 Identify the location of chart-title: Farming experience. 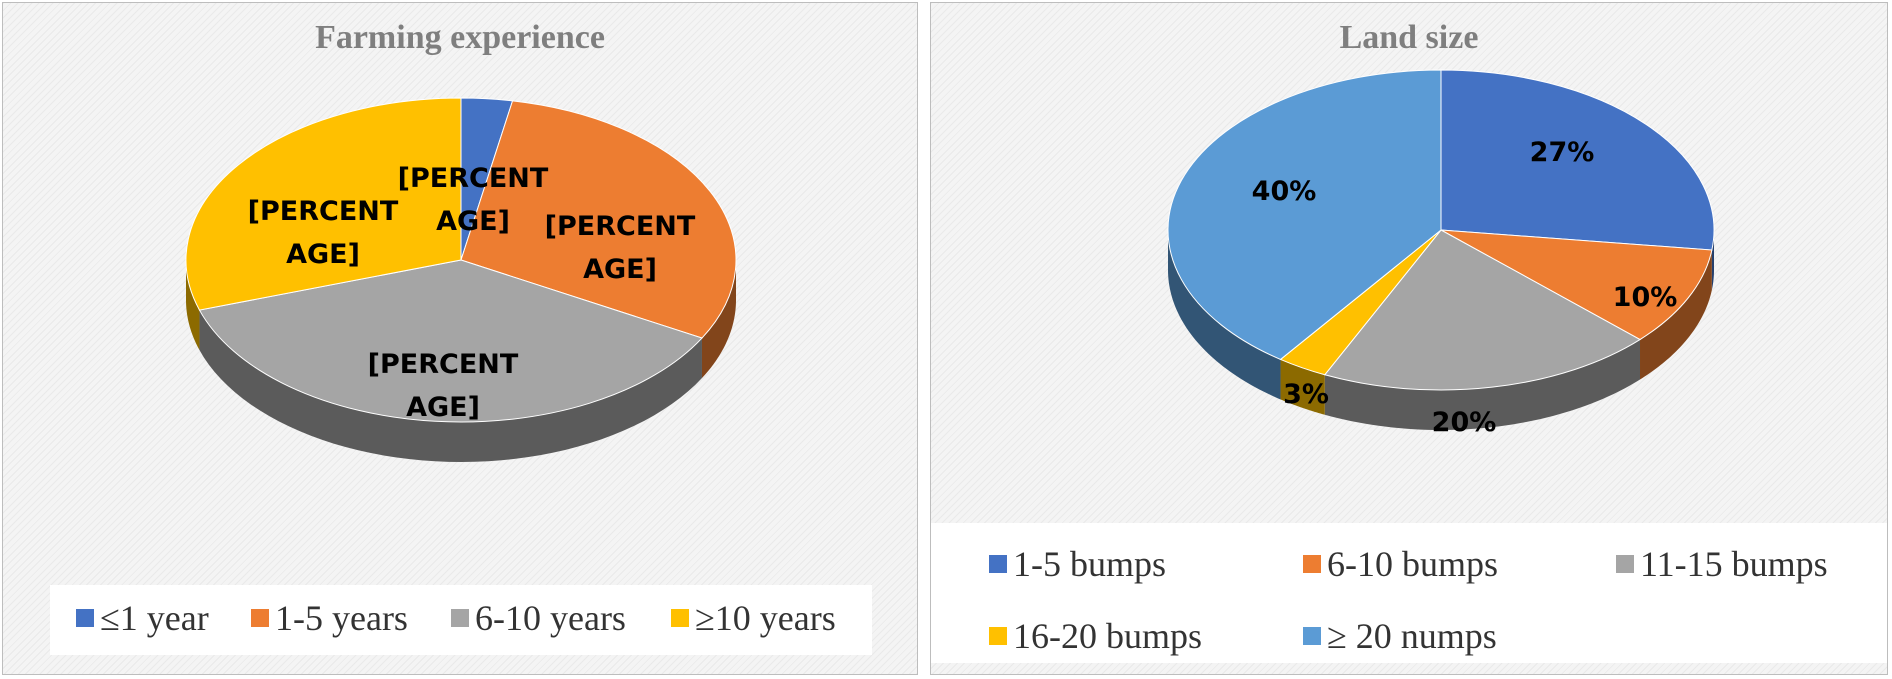
(460, 37).